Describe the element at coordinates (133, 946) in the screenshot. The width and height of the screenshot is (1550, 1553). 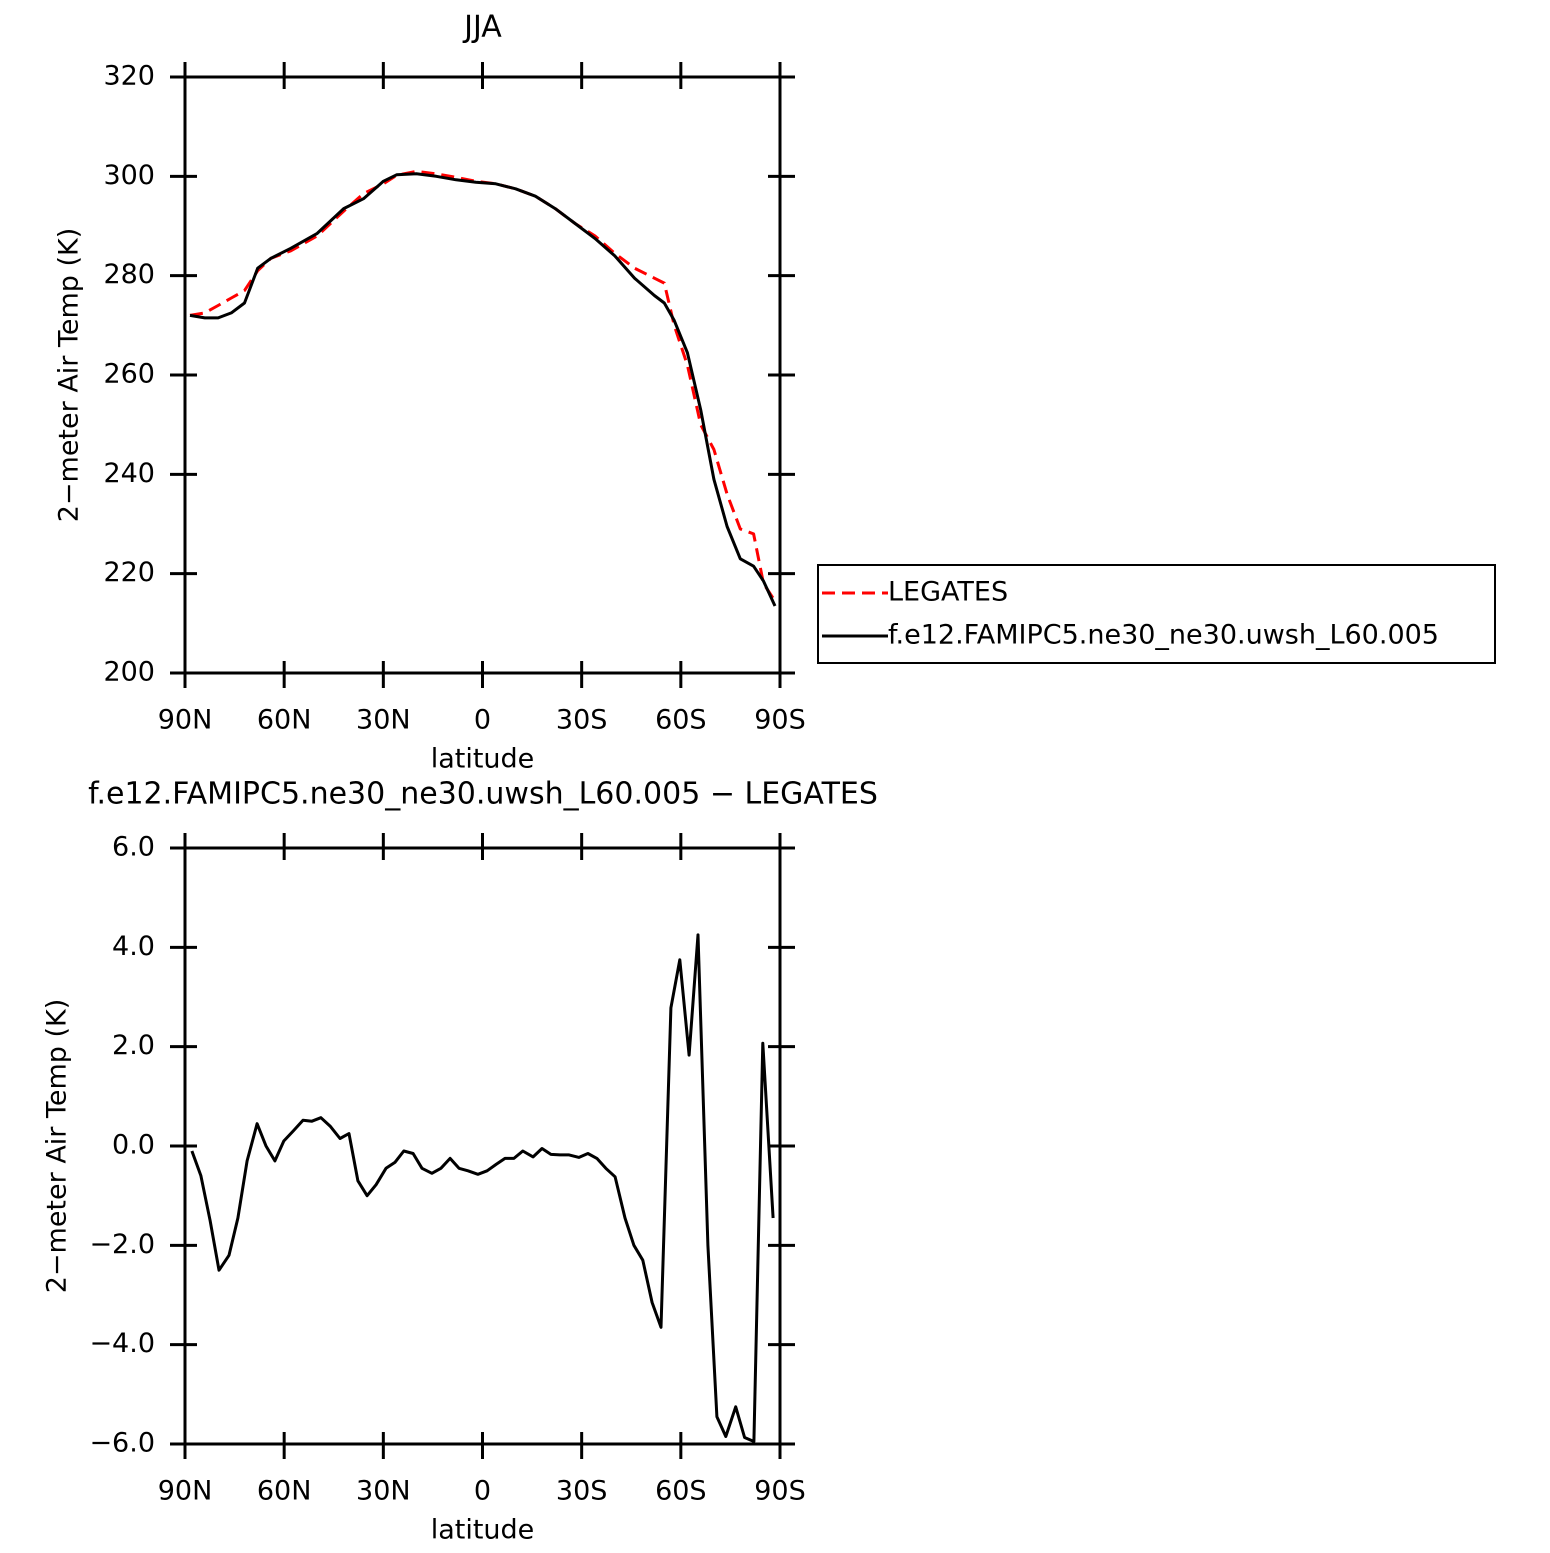
I see `y-tick-label: 4.0` at that location.